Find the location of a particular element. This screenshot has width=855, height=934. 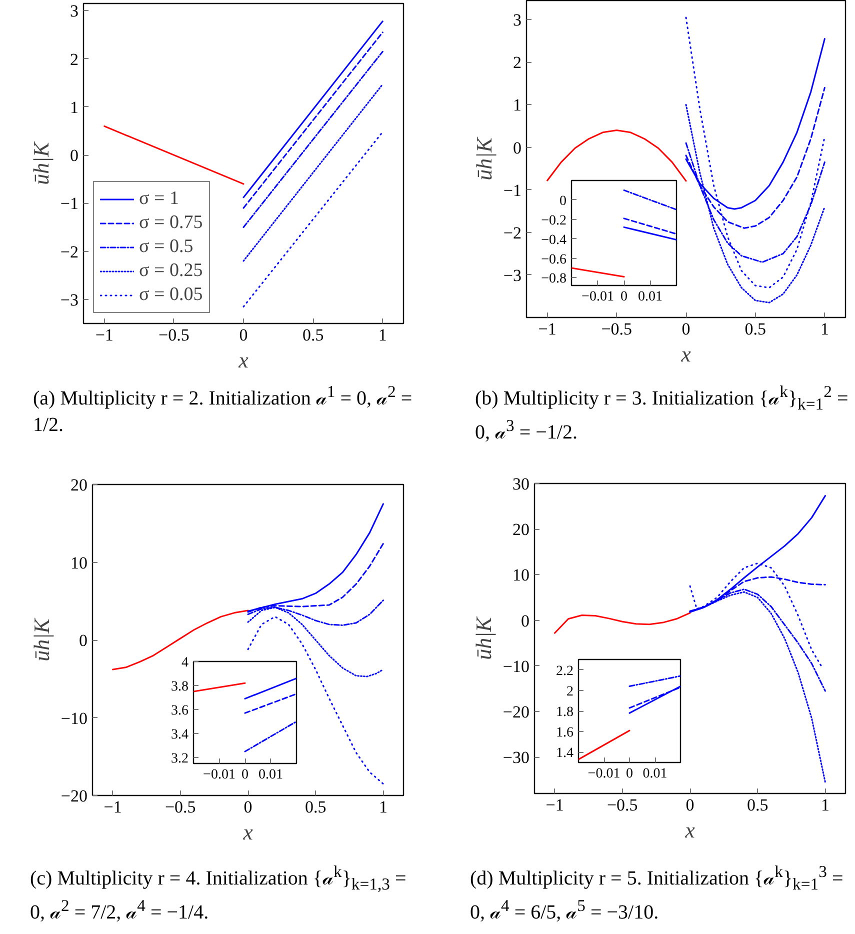

y-tick-label: 1.8 is located at coordinates (565, 712).